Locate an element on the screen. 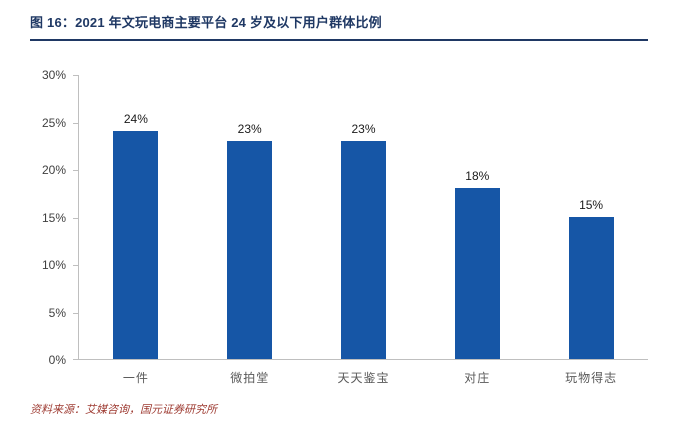 The height and width of the screenshot is (431, 678). y-axis-tick-label: 25% is located at coordinates (53, 122).